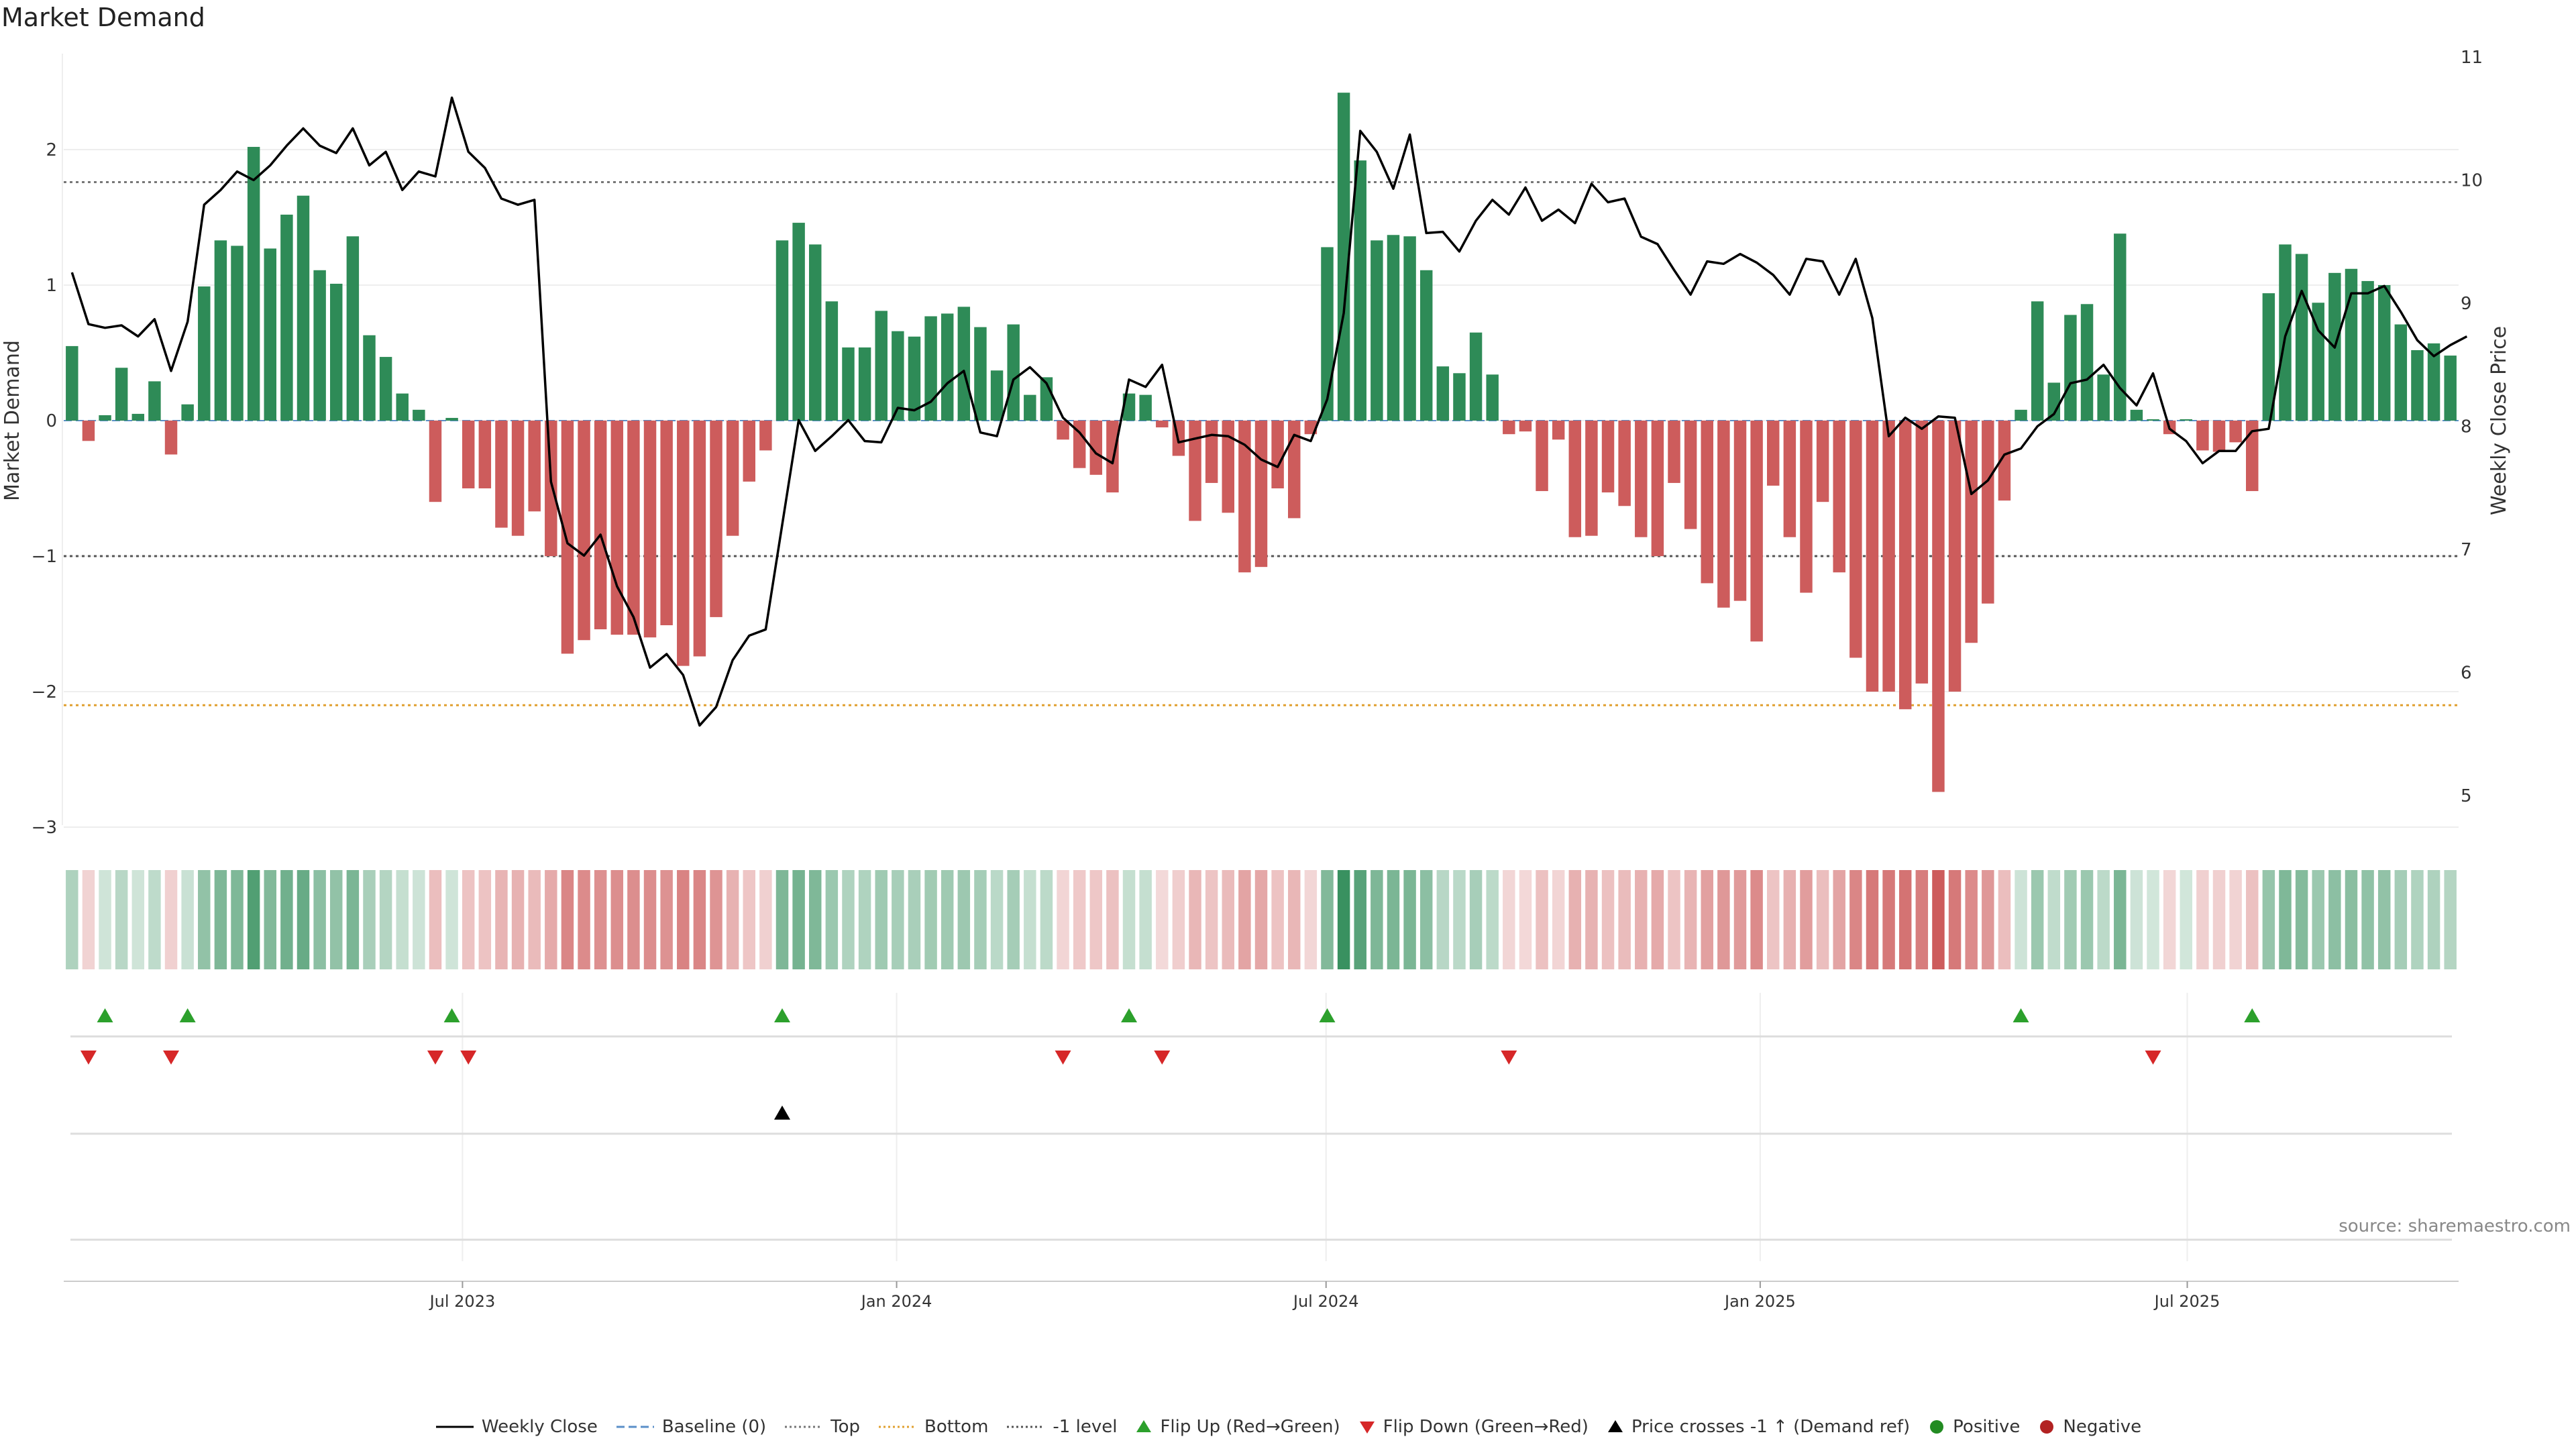 The height and width of the screenshot is (1449, 2576). What do you see at coordinates (1250, 1427) in the screenshot?
I see `legend-label: Flip Up (Red→Green)` at bounding box center [1250, 1427].